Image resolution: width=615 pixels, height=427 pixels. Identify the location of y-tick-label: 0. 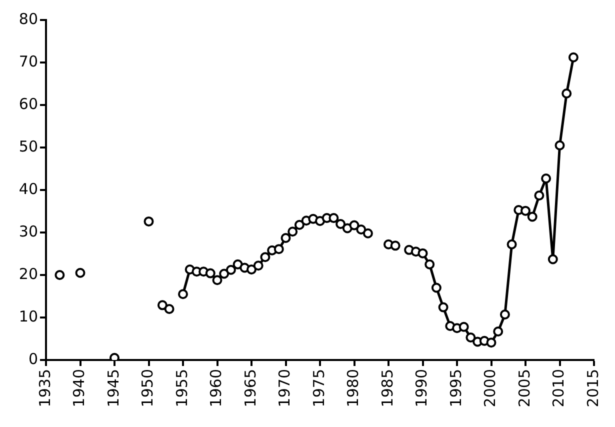
(33, 359).